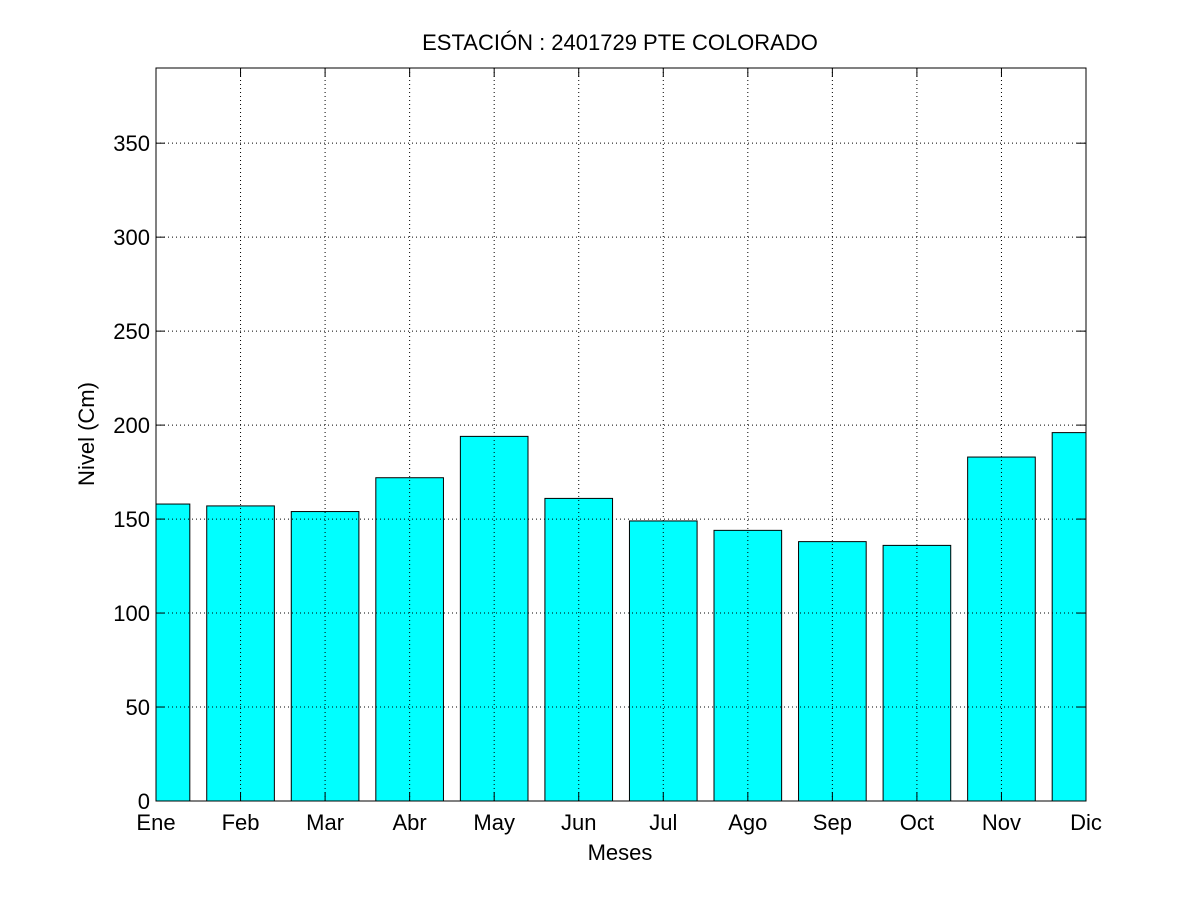 The width and height of the screenshot is (1200, 900). What do you see at coordinates (325, 822) in the screenshot?
I see `x-tick-label-mar: Mar` at bounding box center [325, 822].